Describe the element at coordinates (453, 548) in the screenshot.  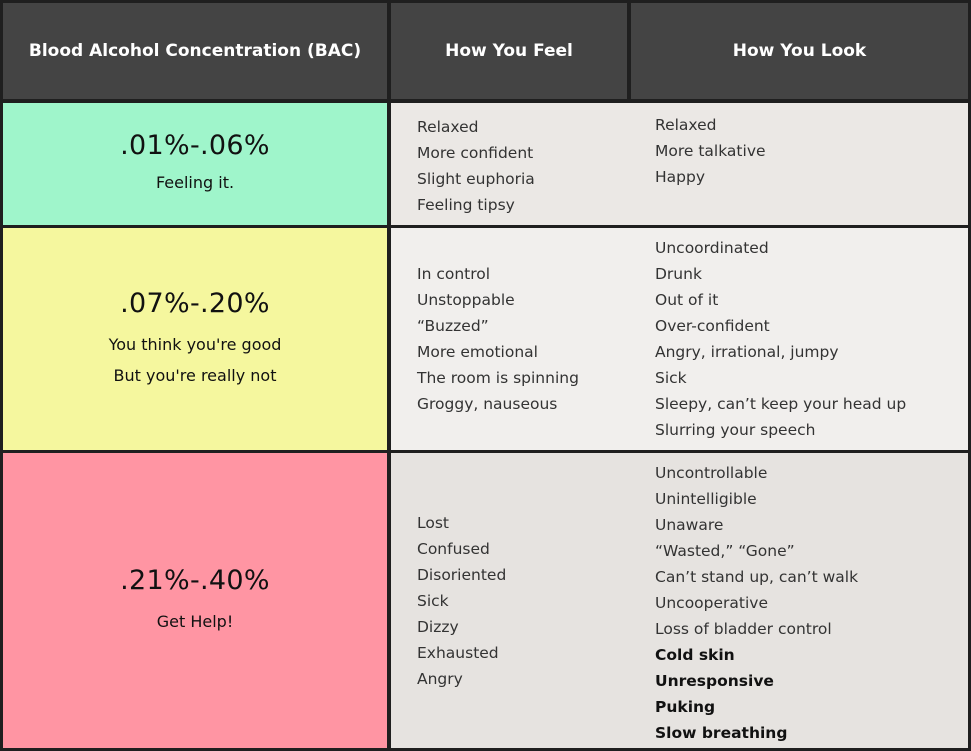
I see `list-item: Confused` at that location.